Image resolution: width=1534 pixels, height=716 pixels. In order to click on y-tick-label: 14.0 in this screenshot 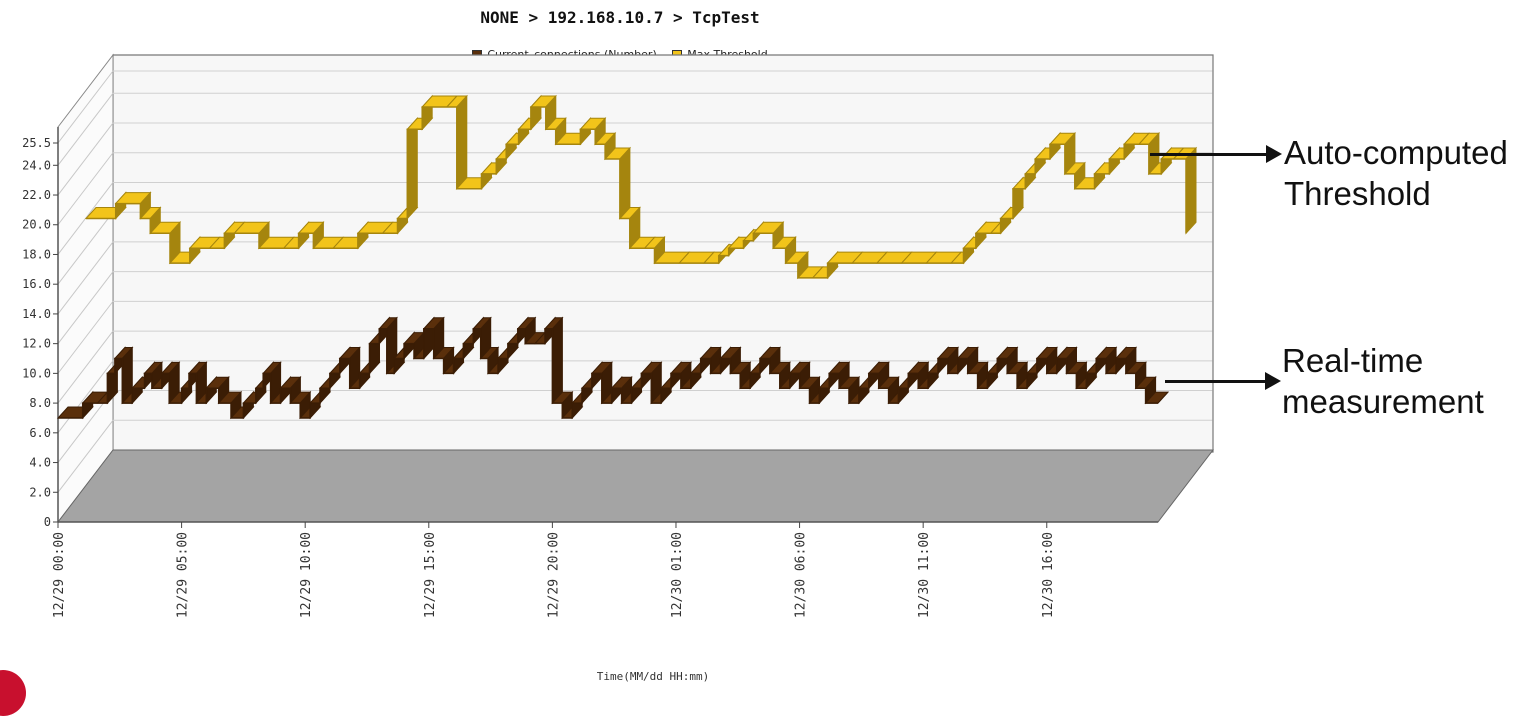, I will do `click(36, 314)`.